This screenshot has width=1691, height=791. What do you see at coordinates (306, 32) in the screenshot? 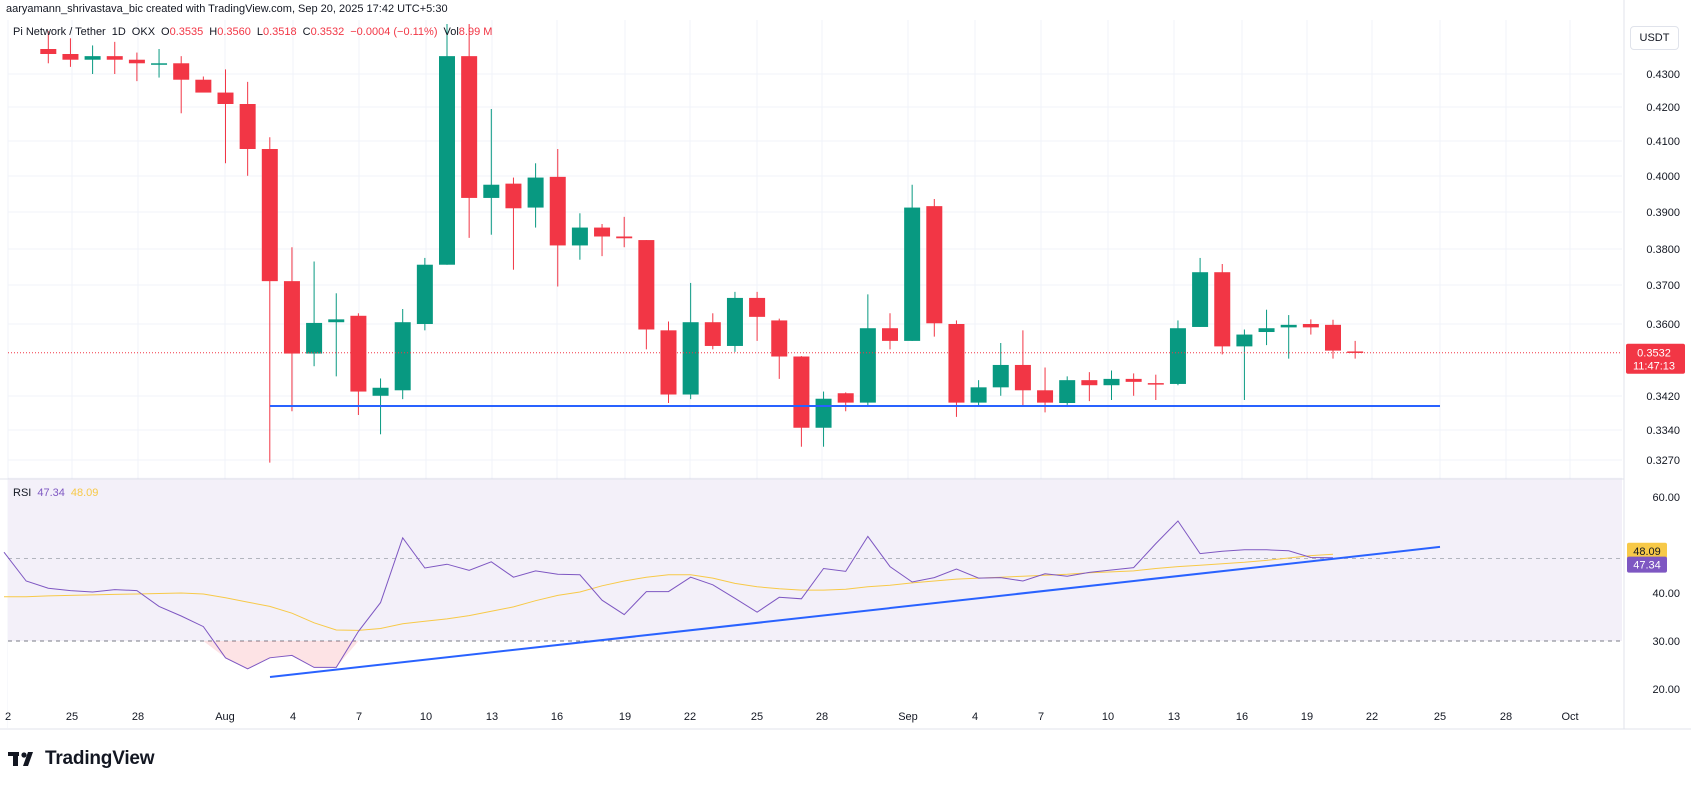
I see `close-label: C` at bounding box center [306, 32].